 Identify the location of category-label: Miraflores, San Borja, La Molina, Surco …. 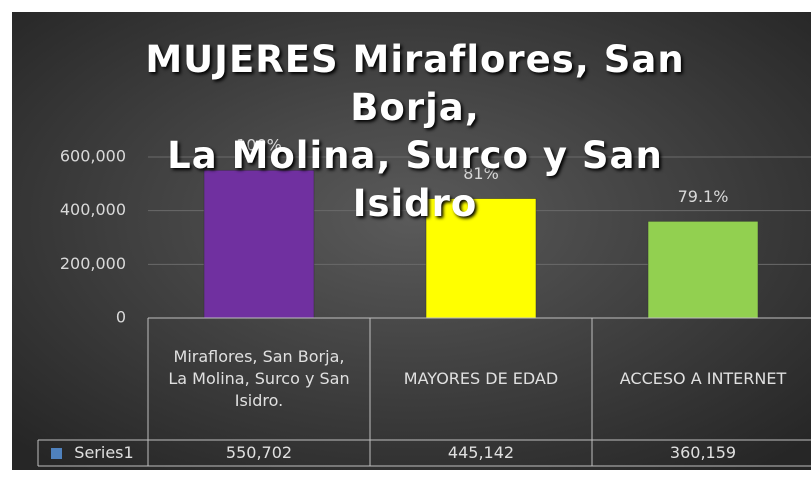
(259, 378).